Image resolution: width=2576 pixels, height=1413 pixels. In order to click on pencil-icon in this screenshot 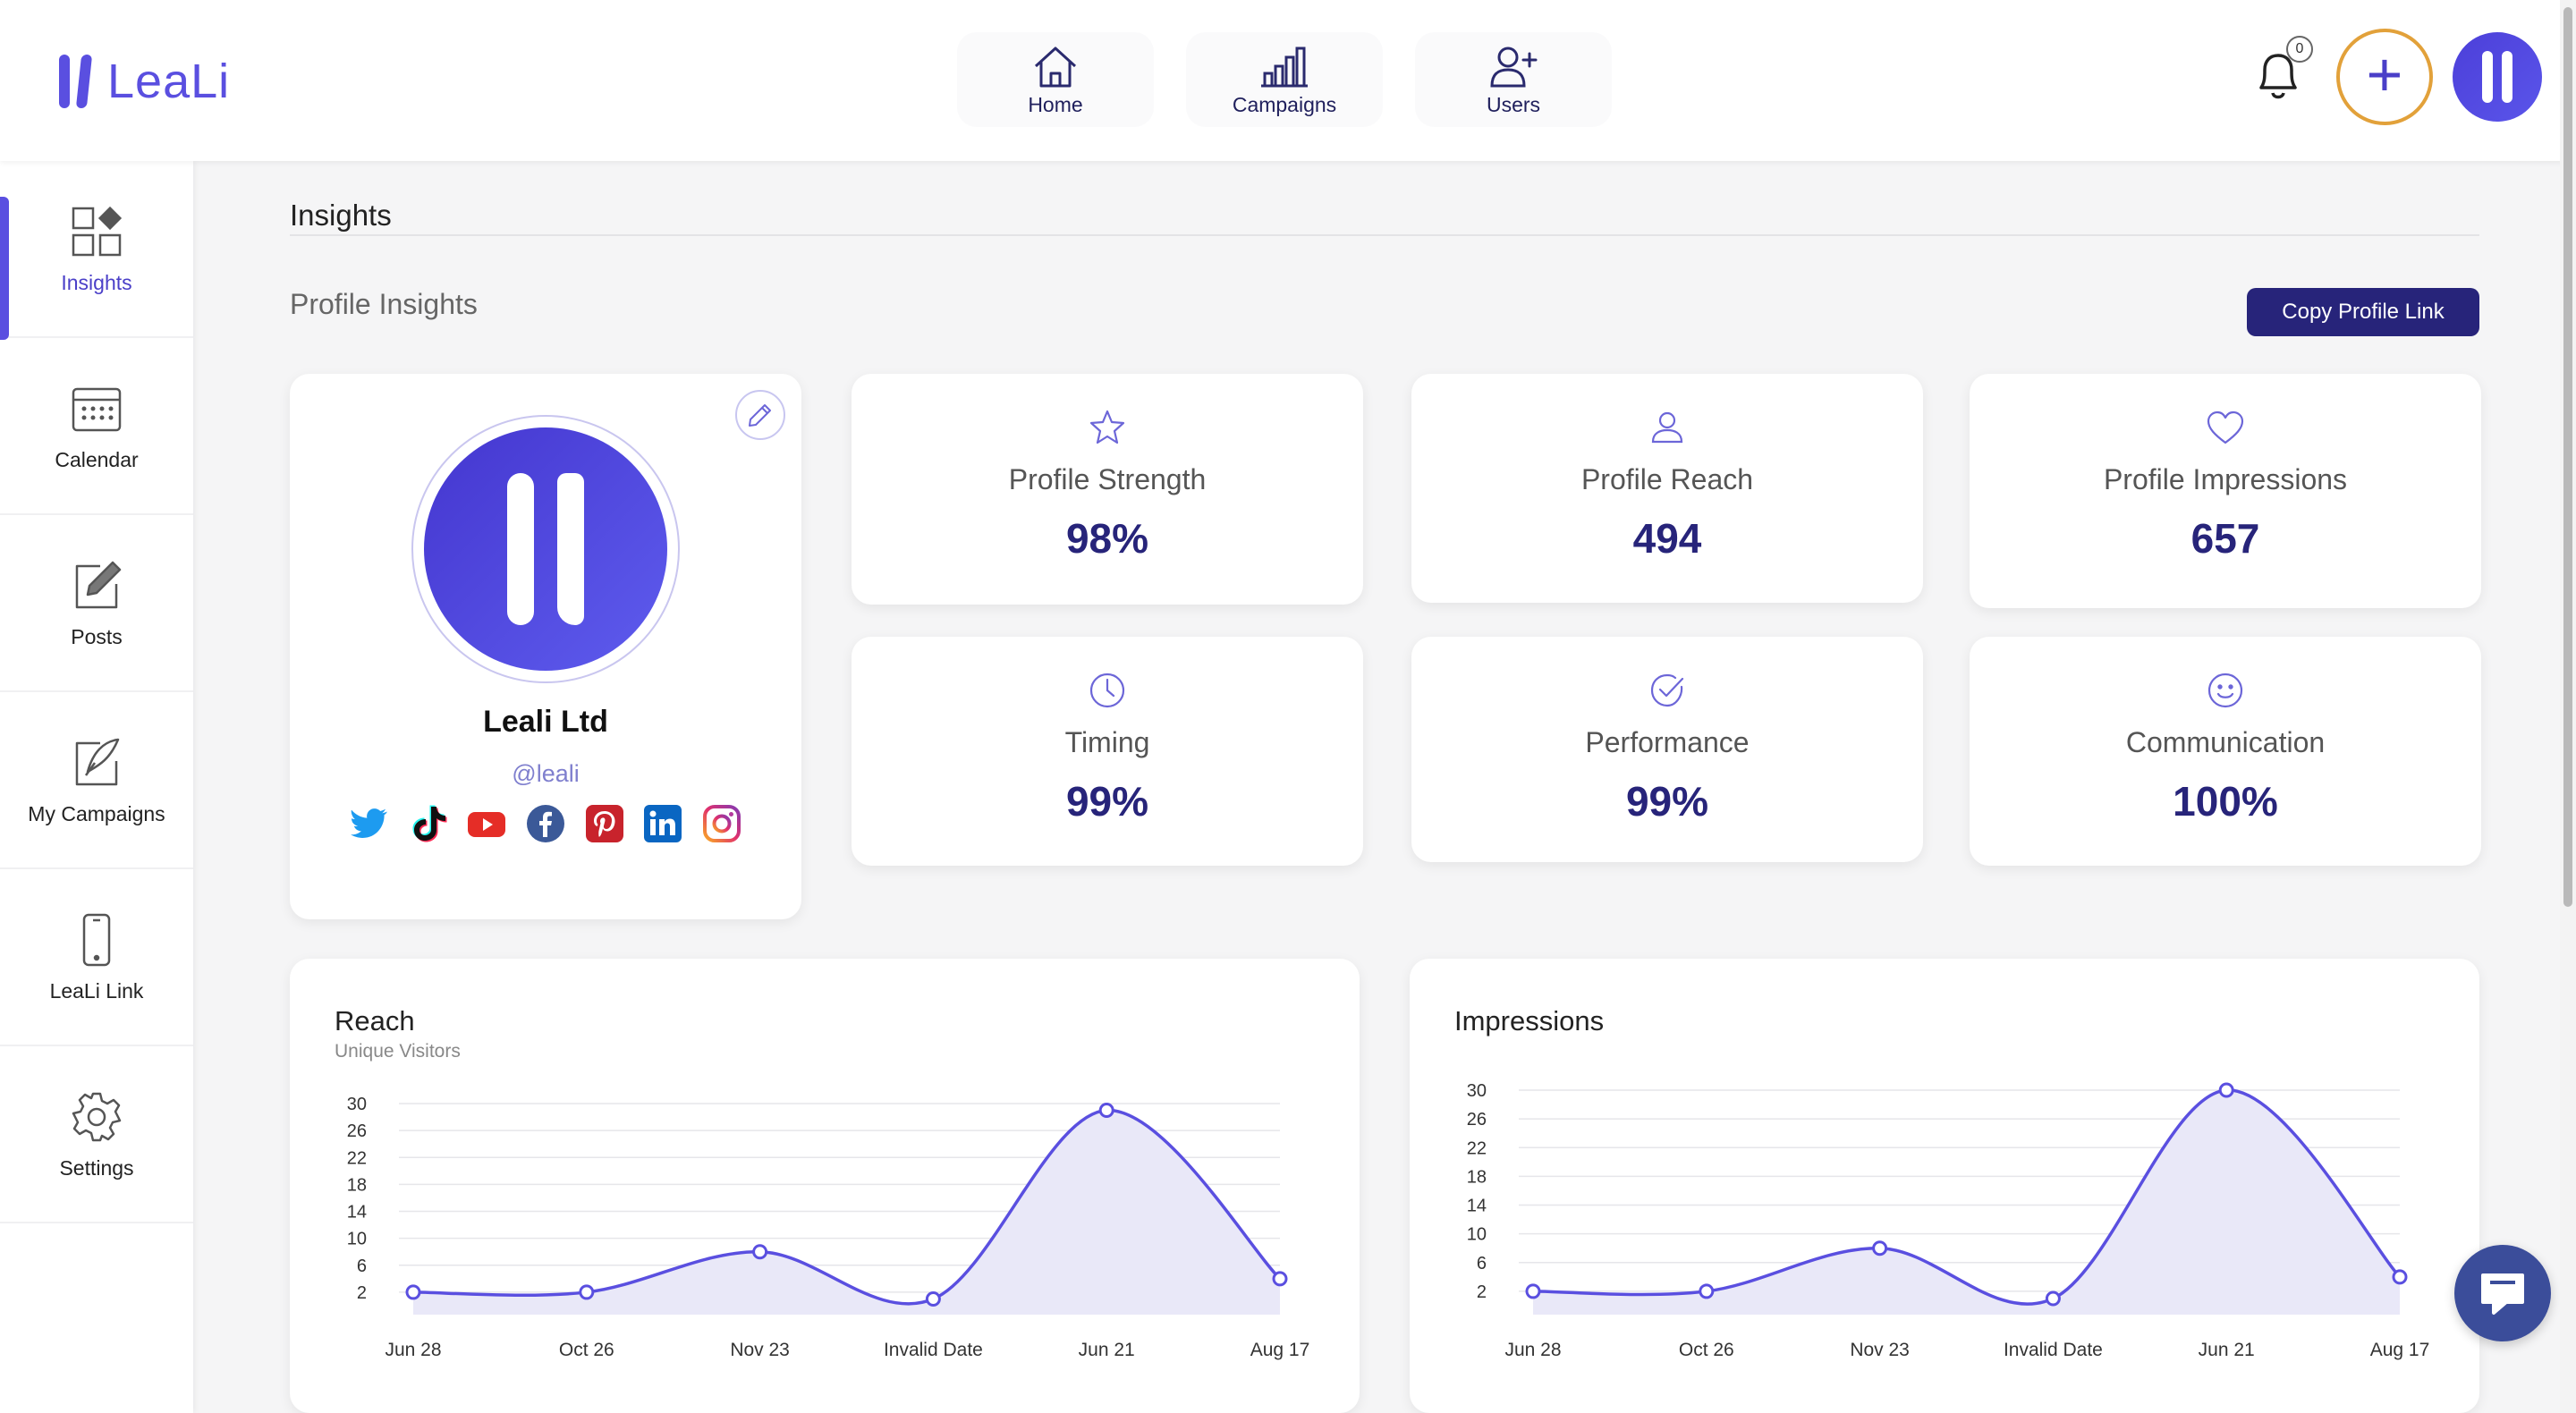, I will do `click(760, 415)`.